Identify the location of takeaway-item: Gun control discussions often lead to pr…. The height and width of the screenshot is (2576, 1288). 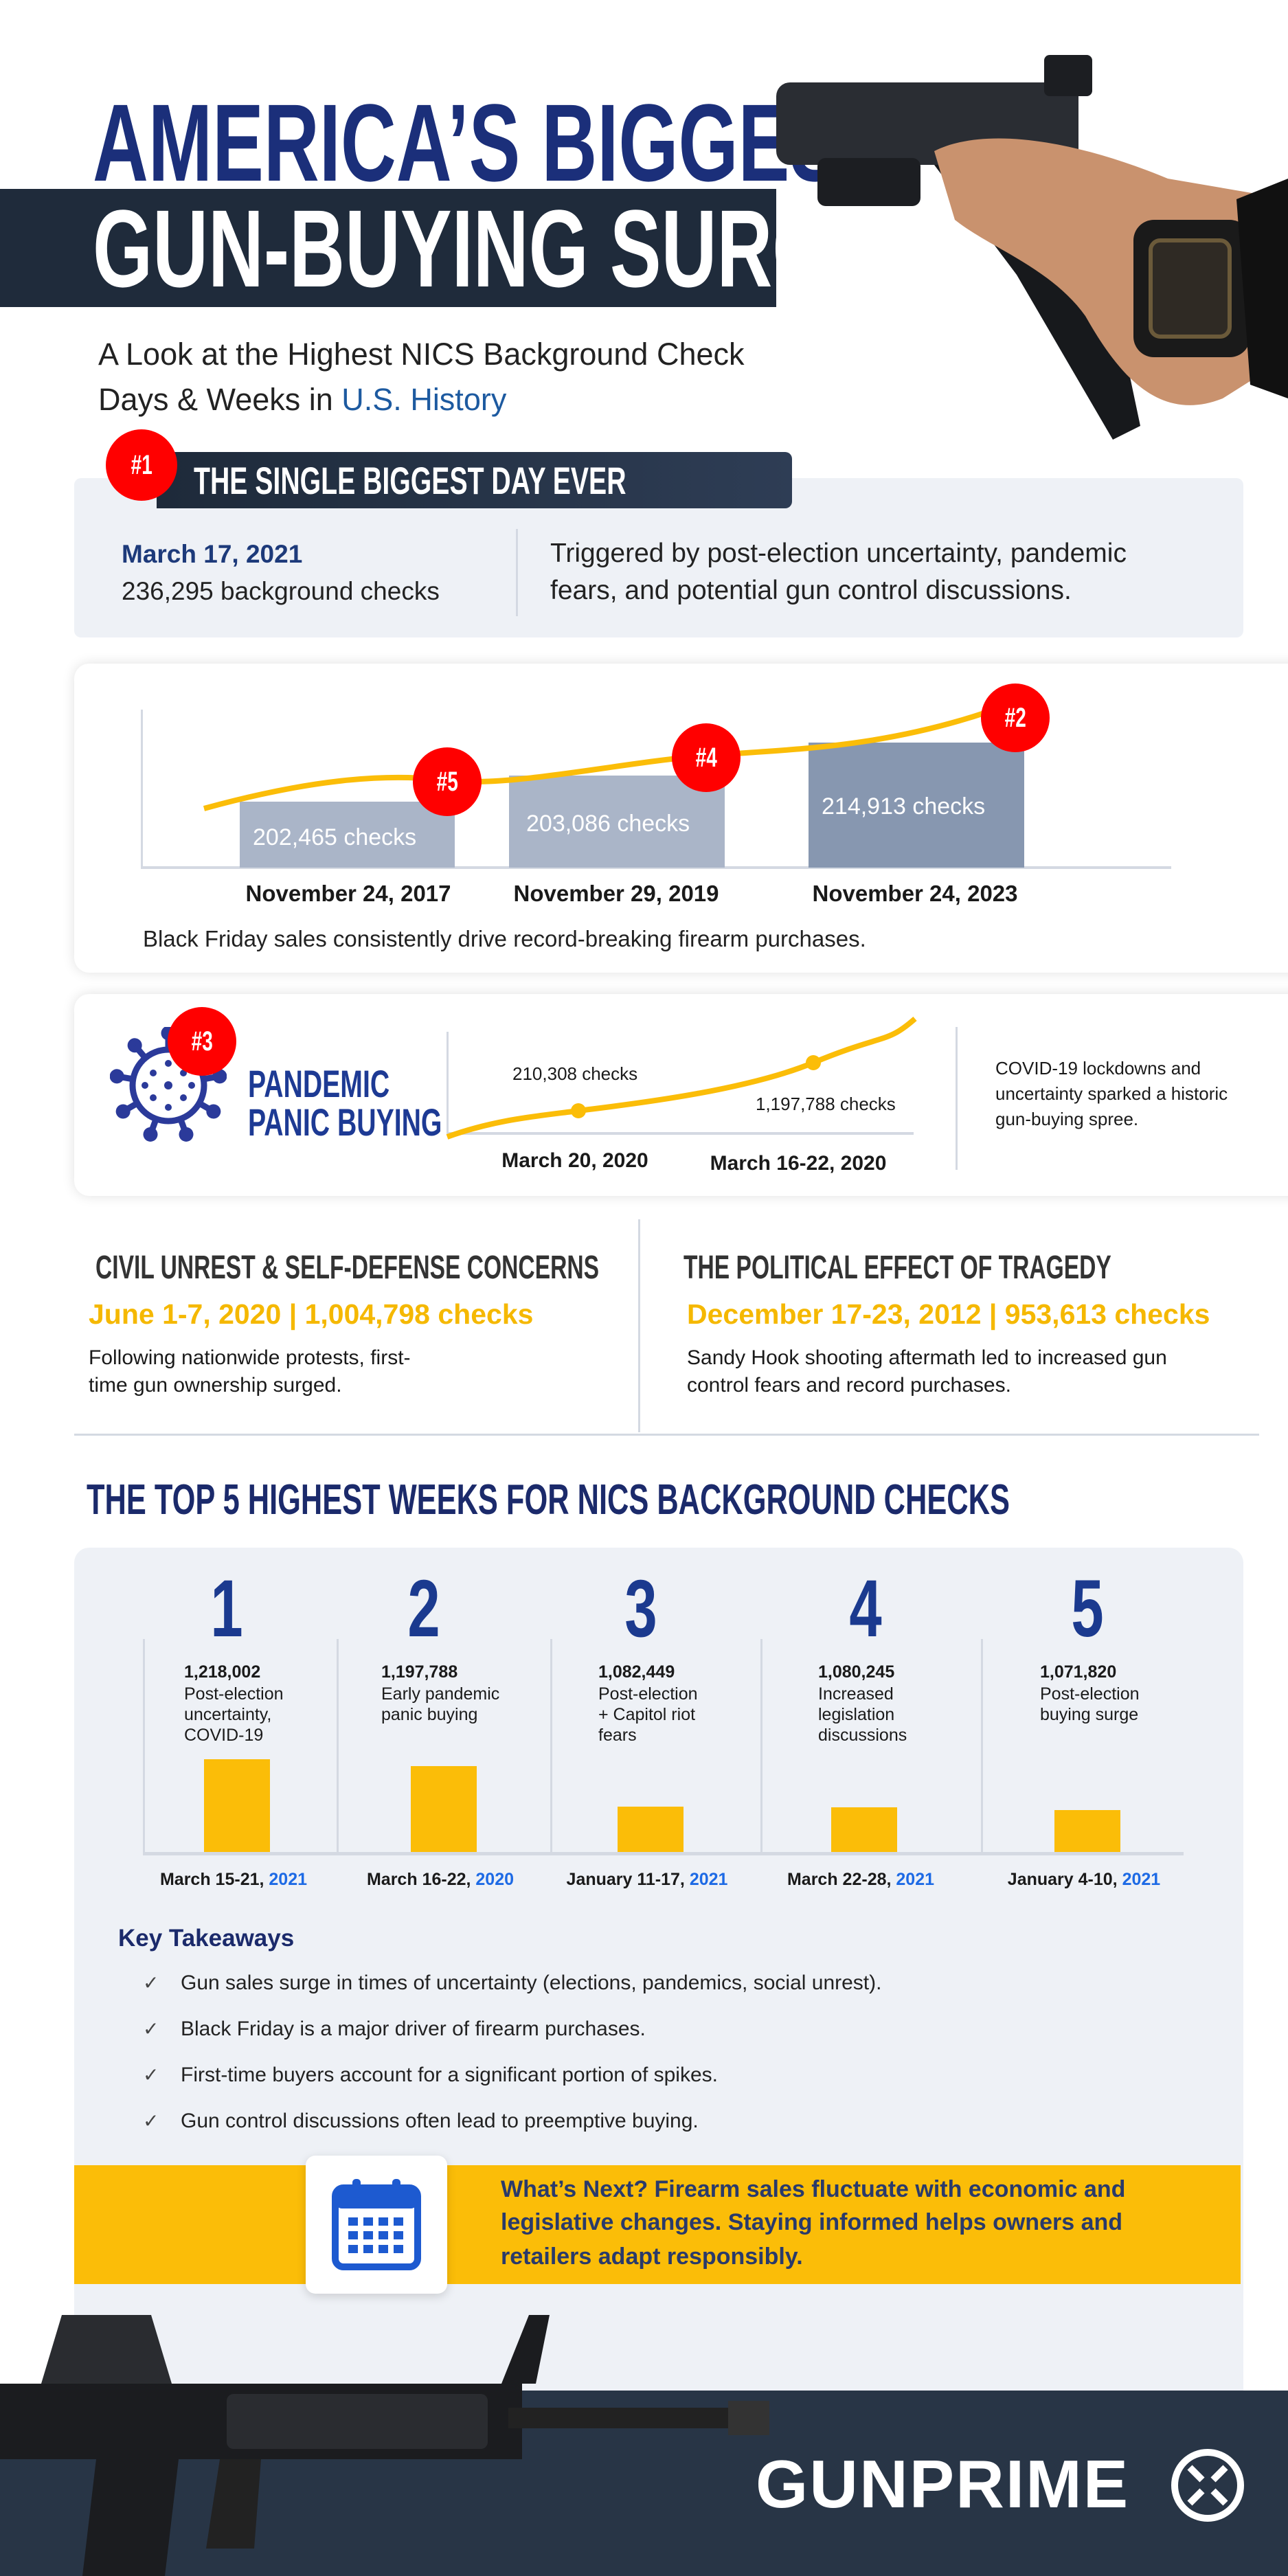
(440, 2121).